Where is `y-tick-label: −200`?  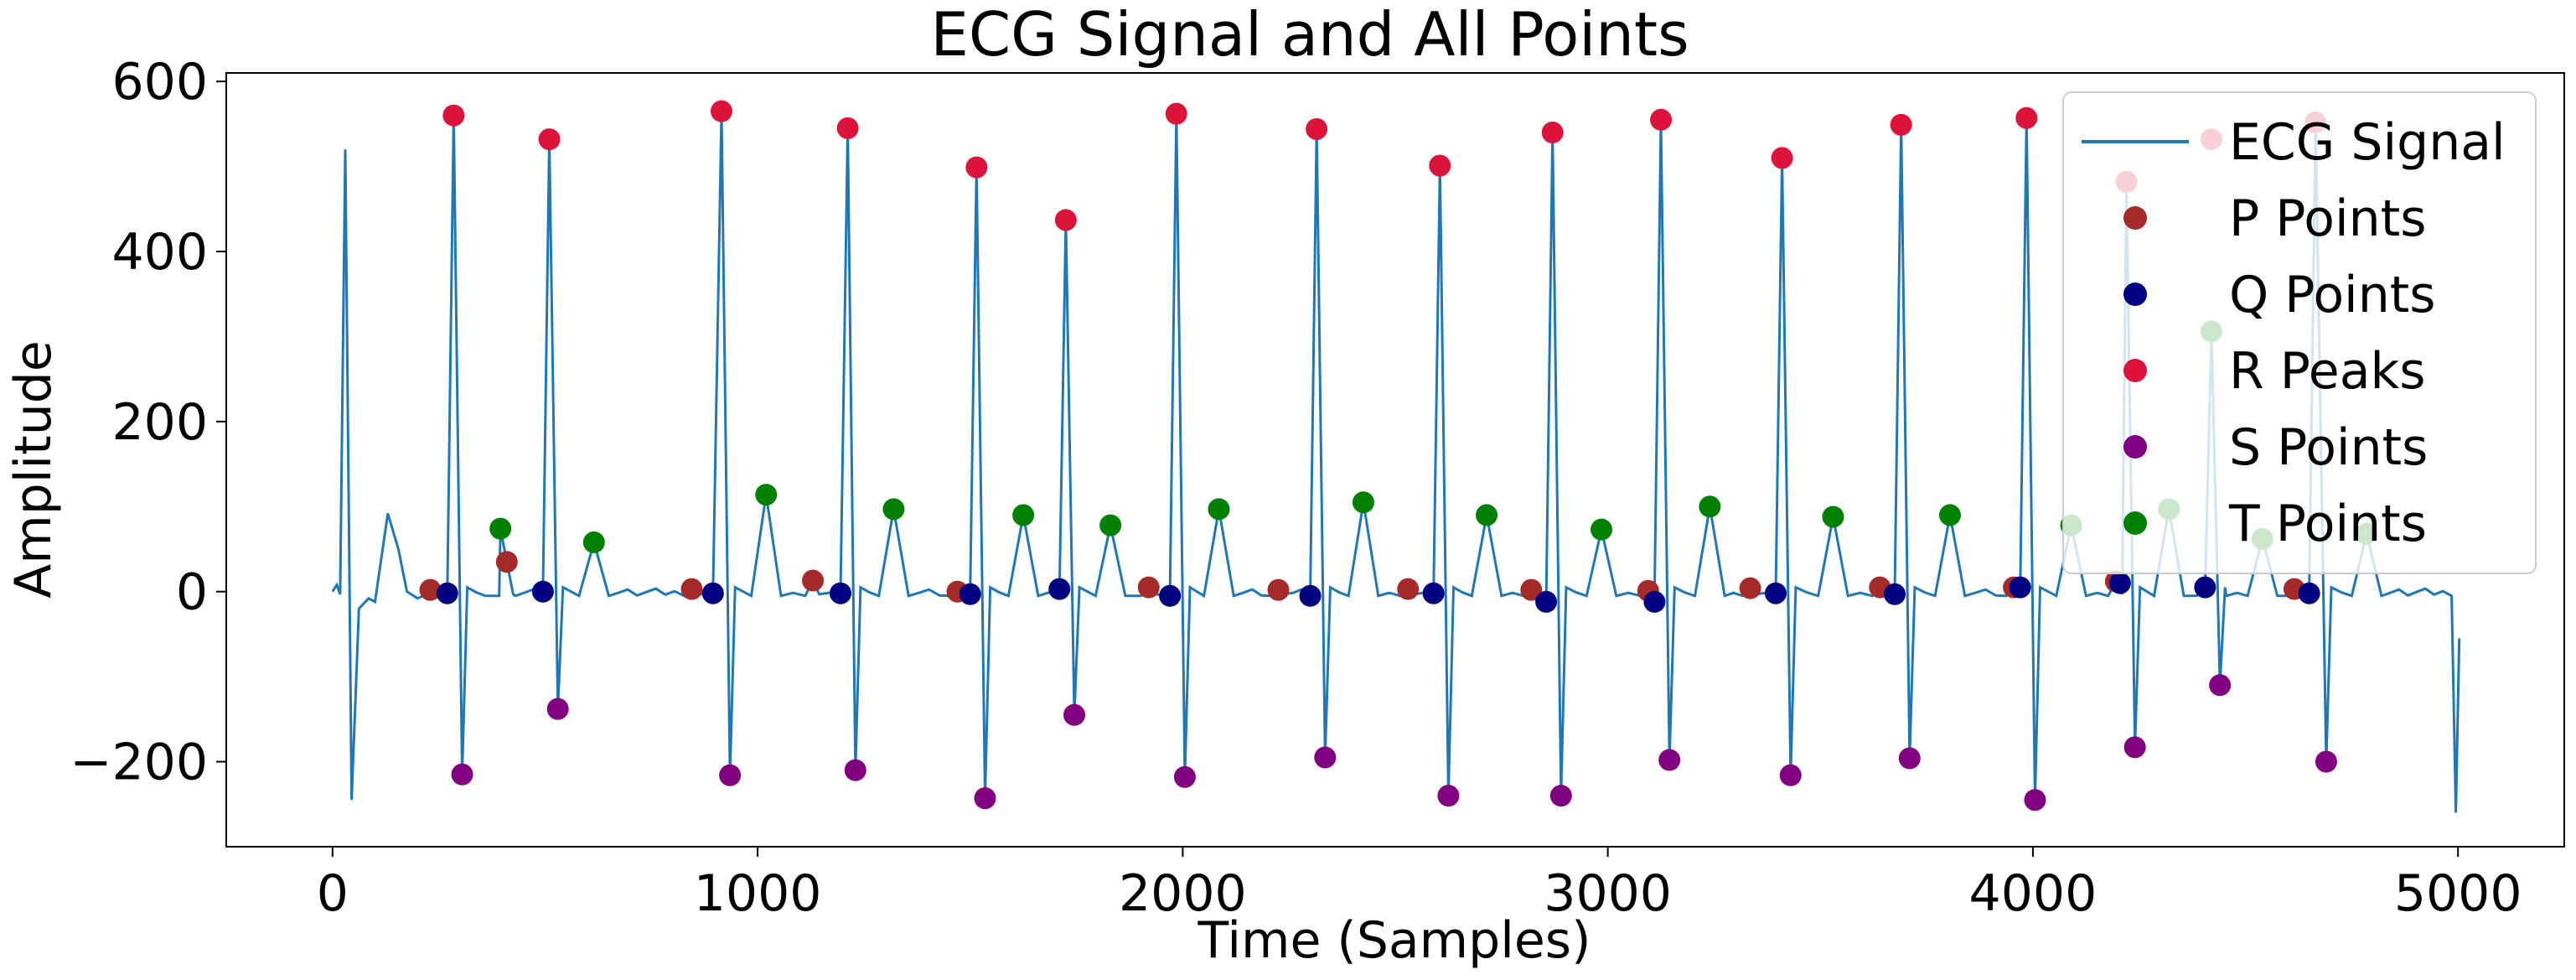
y-tick-label: −200 is located at coordinates (139, 763).